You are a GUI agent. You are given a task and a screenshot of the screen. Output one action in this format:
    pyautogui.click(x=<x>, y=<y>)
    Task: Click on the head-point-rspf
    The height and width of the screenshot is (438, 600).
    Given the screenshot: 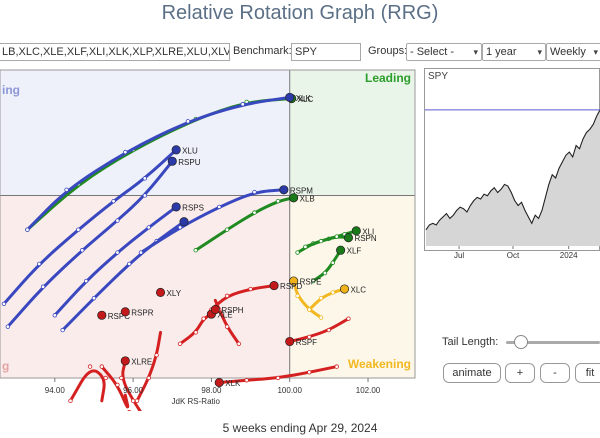 What is the action you would take?
    pyautogui.click(x=290, y=341)
    